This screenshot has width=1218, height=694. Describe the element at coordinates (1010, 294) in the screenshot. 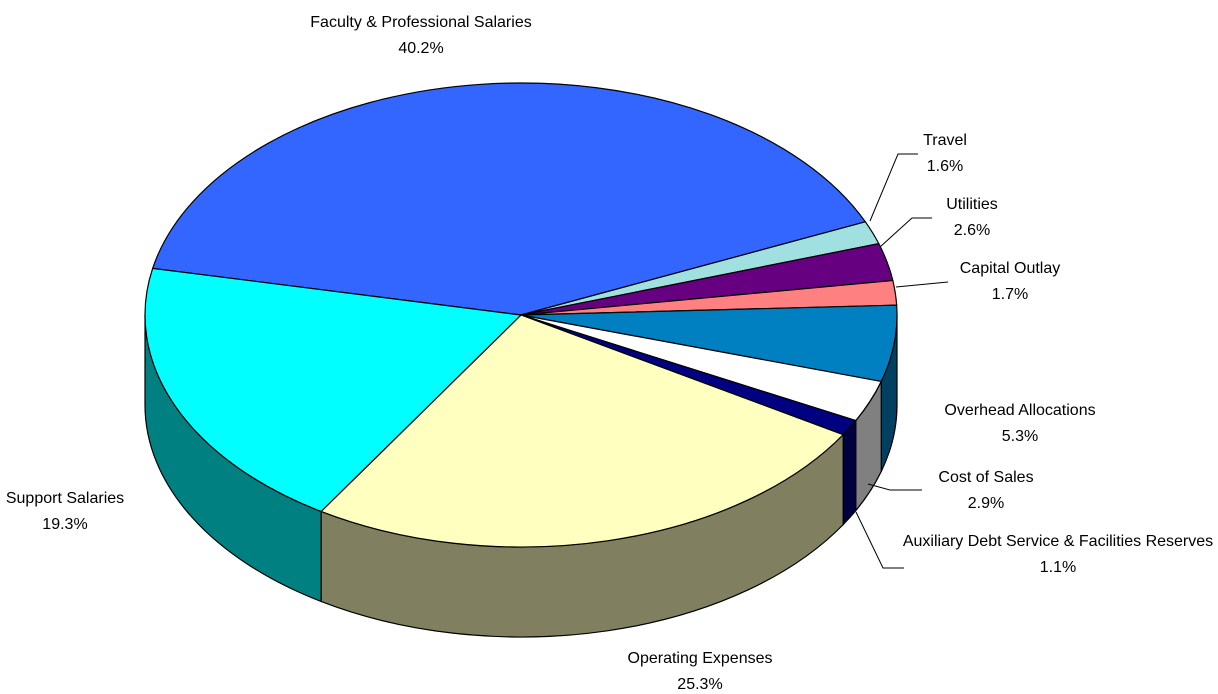

I see `value-label: 1.7%` at that location.